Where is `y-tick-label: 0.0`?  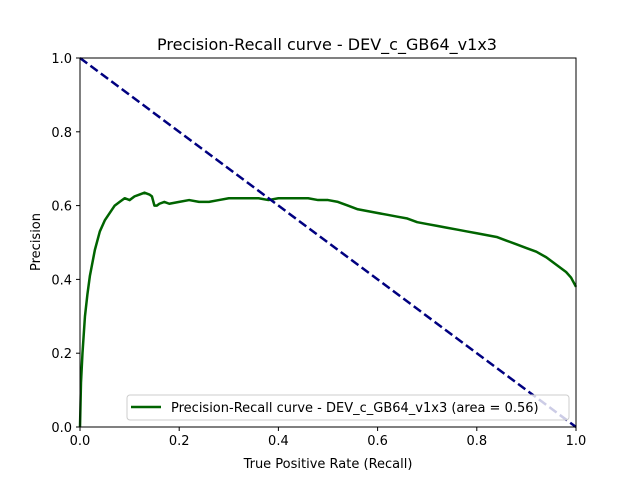
y-tick-label: 0.0 is located at coordinates (61, 428).